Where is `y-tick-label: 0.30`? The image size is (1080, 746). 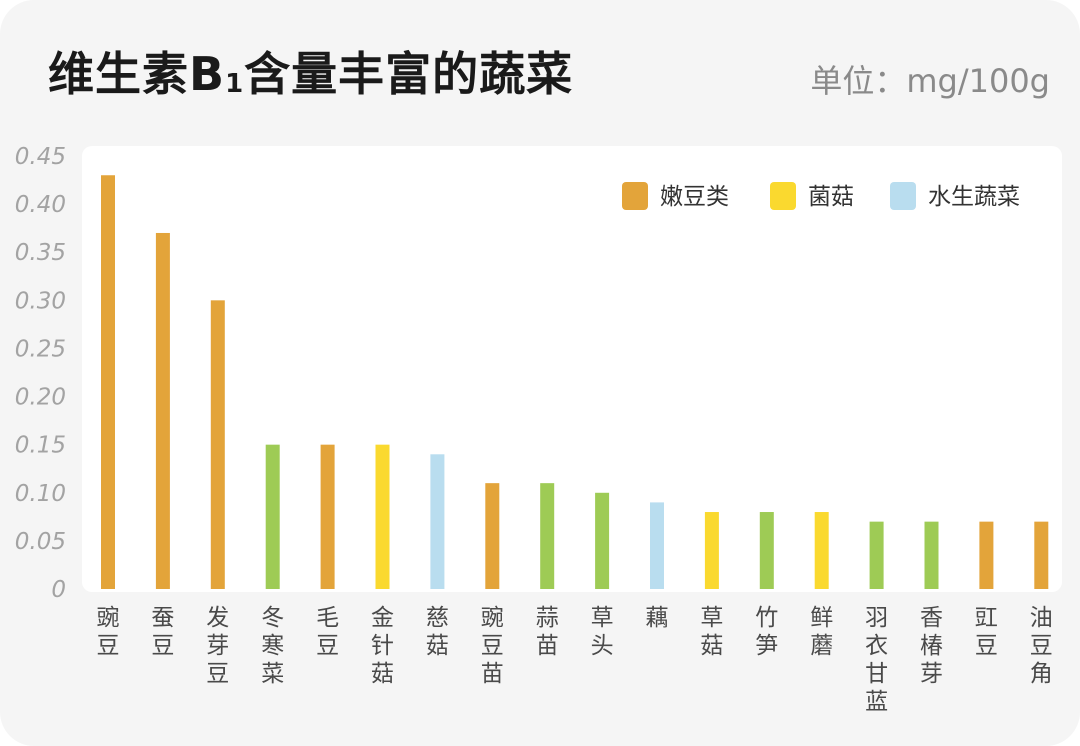
y-tick-label: 0.30 is located at coordinates (40, 301).